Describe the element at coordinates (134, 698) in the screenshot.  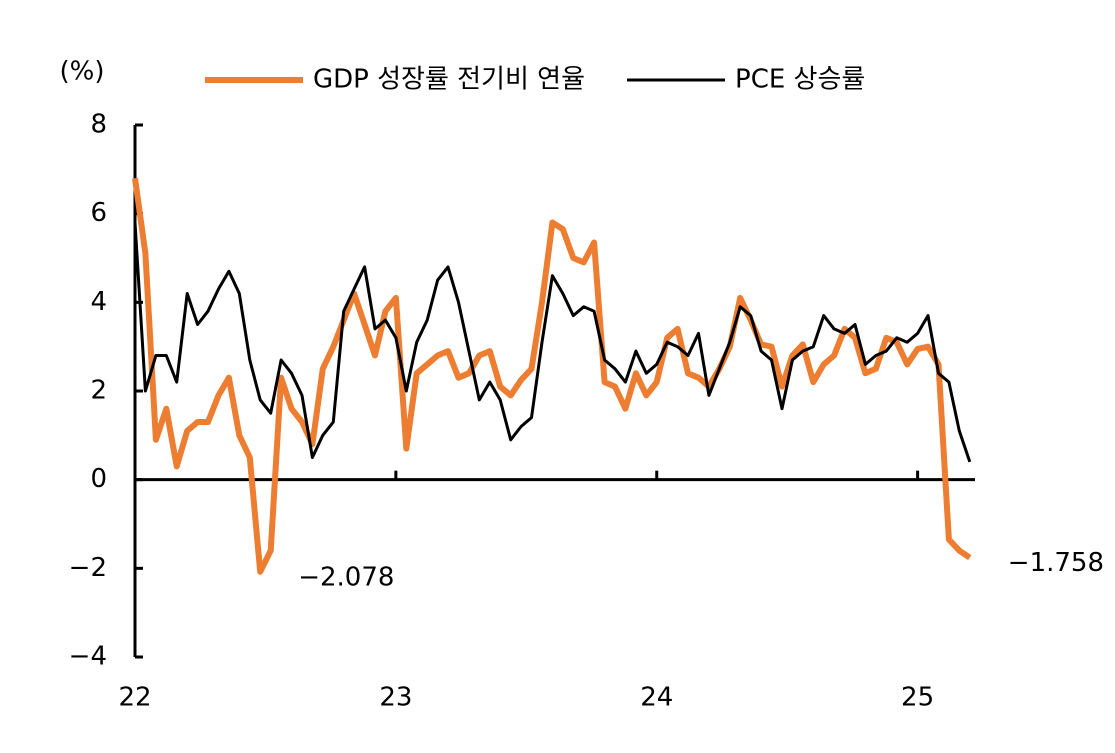
I see `x-tick-label: 22` at that location.